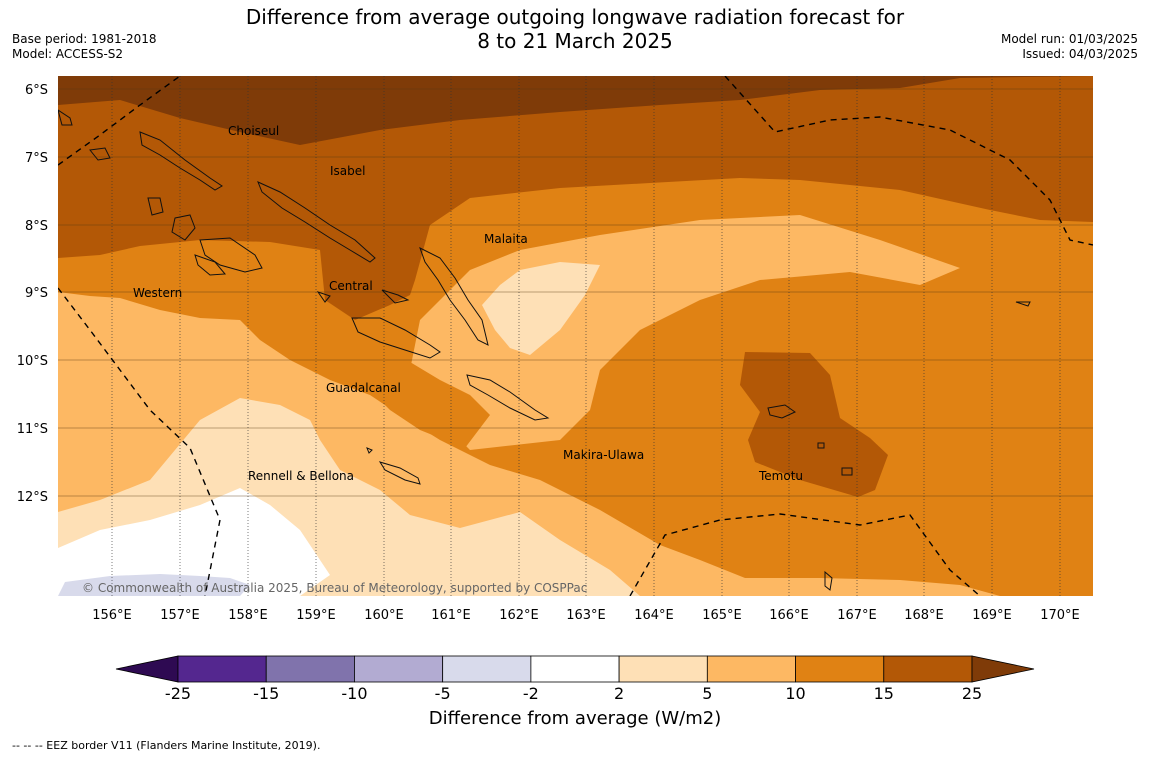 The width and height of the screenshot is (1150, 758). I want to click on island-rennell, so click(399, 473).